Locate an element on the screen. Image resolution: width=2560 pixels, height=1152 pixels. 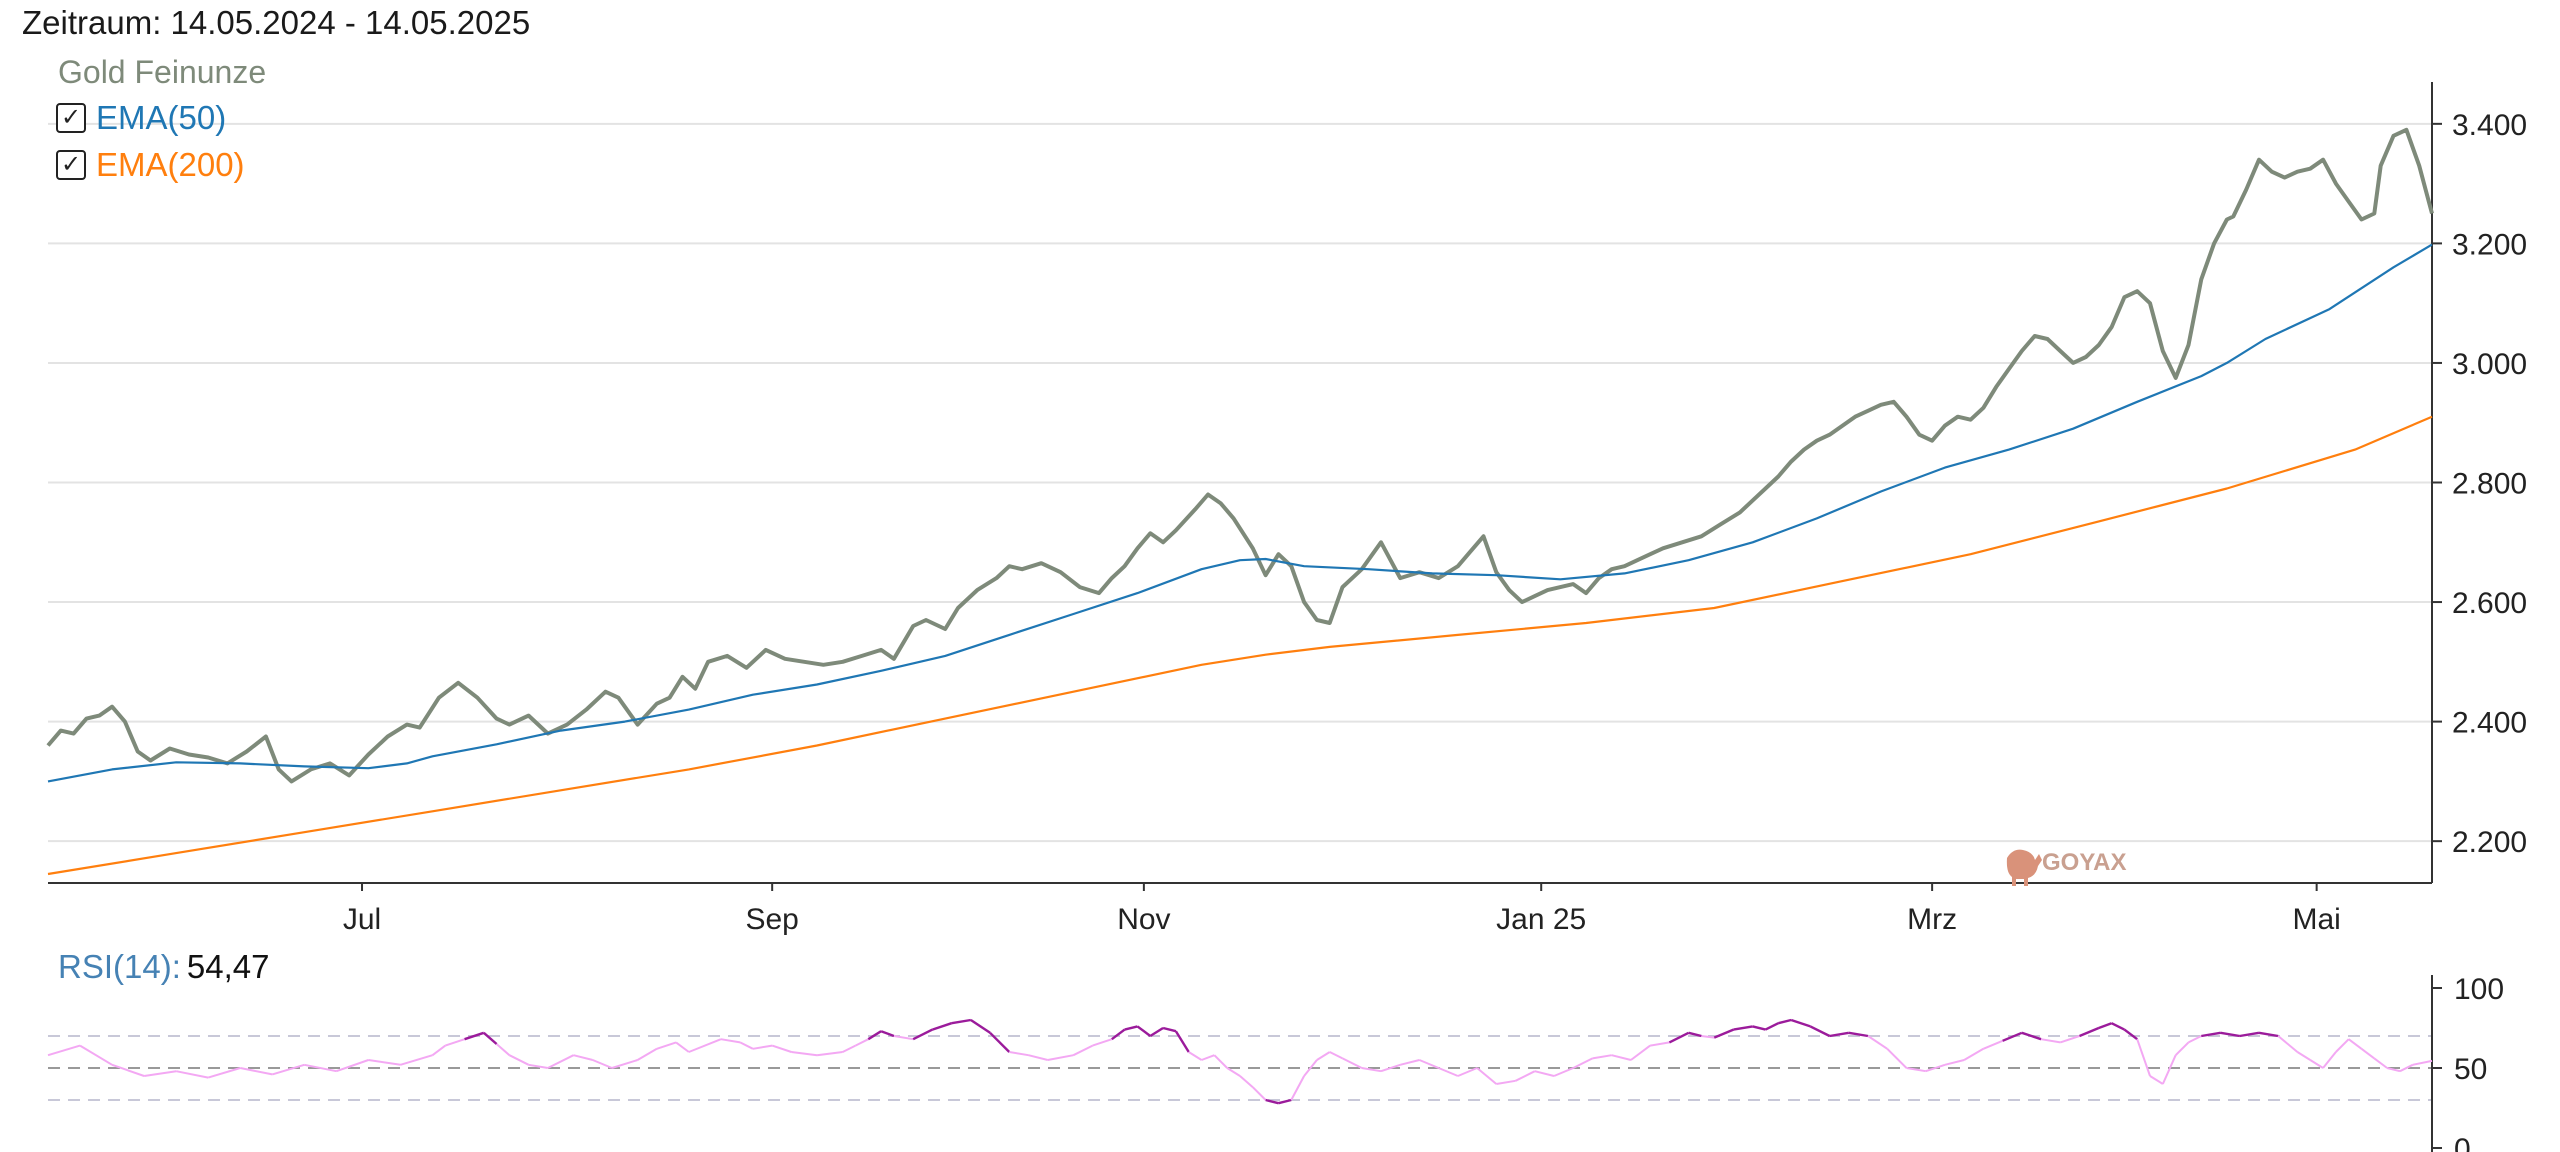
legend-item-ema50: ✓ EMA(50) is located at coordinates (141, 118).